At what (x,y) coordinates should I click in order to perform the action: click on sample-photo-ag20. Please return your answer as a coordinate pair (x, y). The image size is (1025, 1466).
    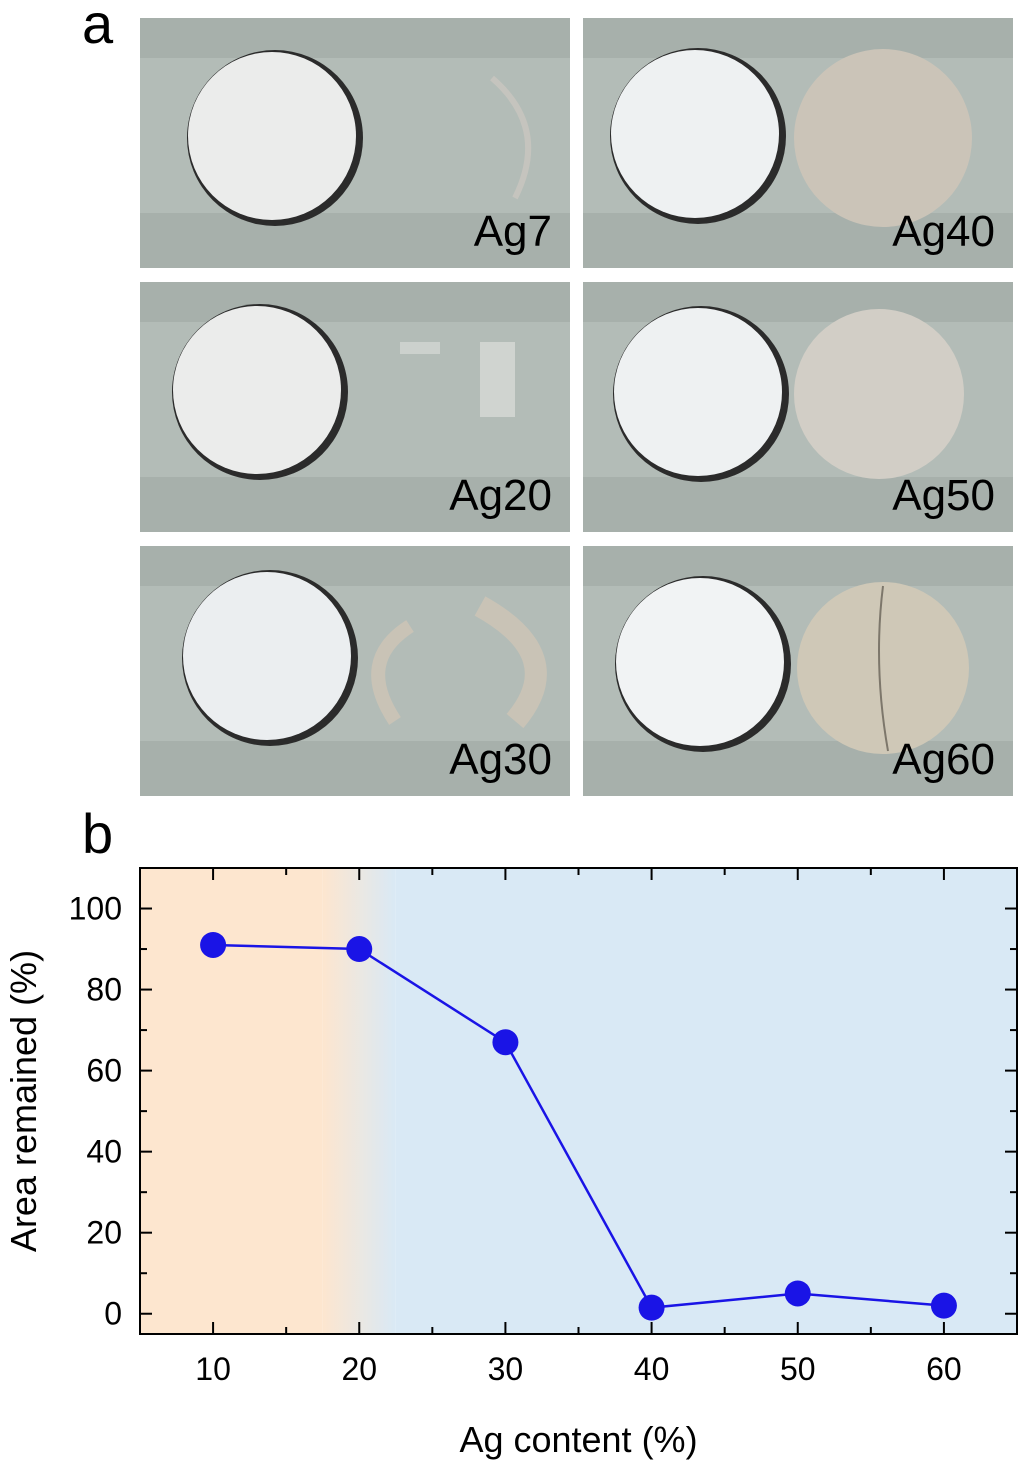
    Looking at the image, I should click on (355, 407).